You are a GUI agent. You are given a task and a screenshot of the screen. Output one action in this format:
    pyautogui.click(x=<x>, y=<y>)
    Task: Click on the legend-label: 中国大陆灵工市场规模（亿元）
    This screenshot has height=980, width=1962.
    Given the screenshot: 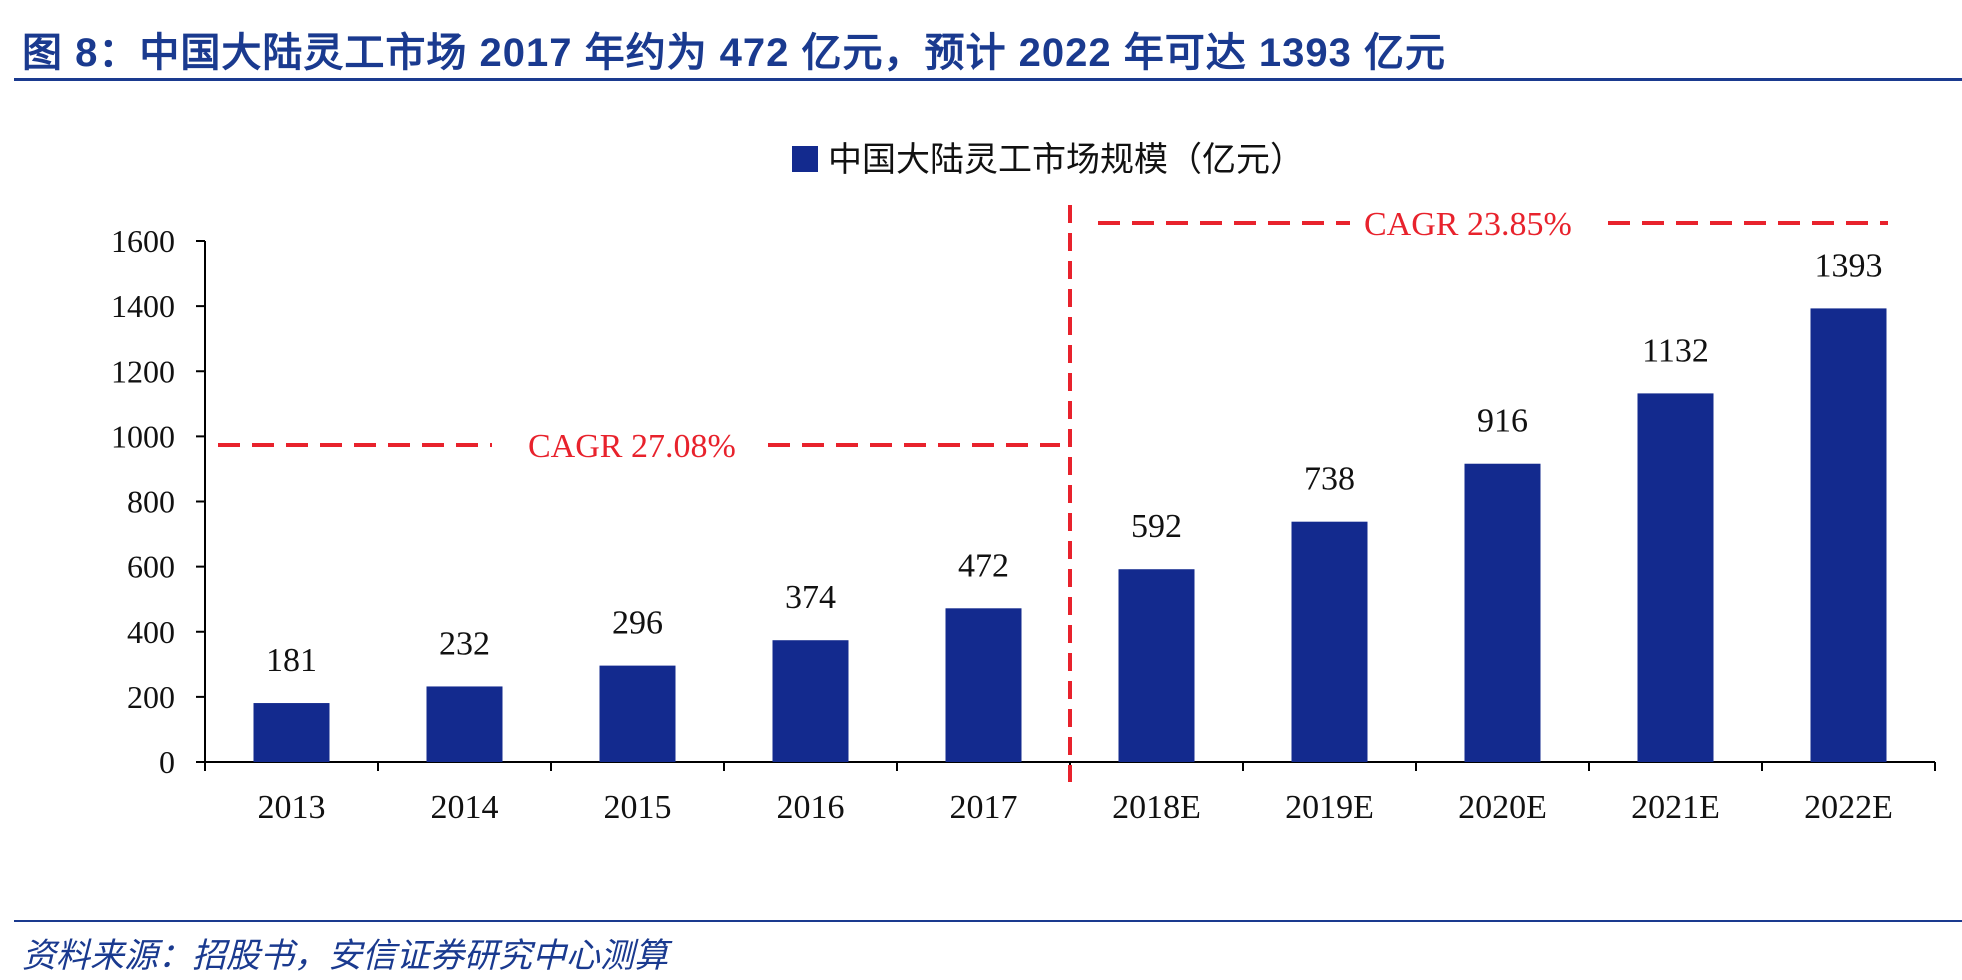 What is the action you would take?
    pyautogui.click(x=1066, y=160)
    